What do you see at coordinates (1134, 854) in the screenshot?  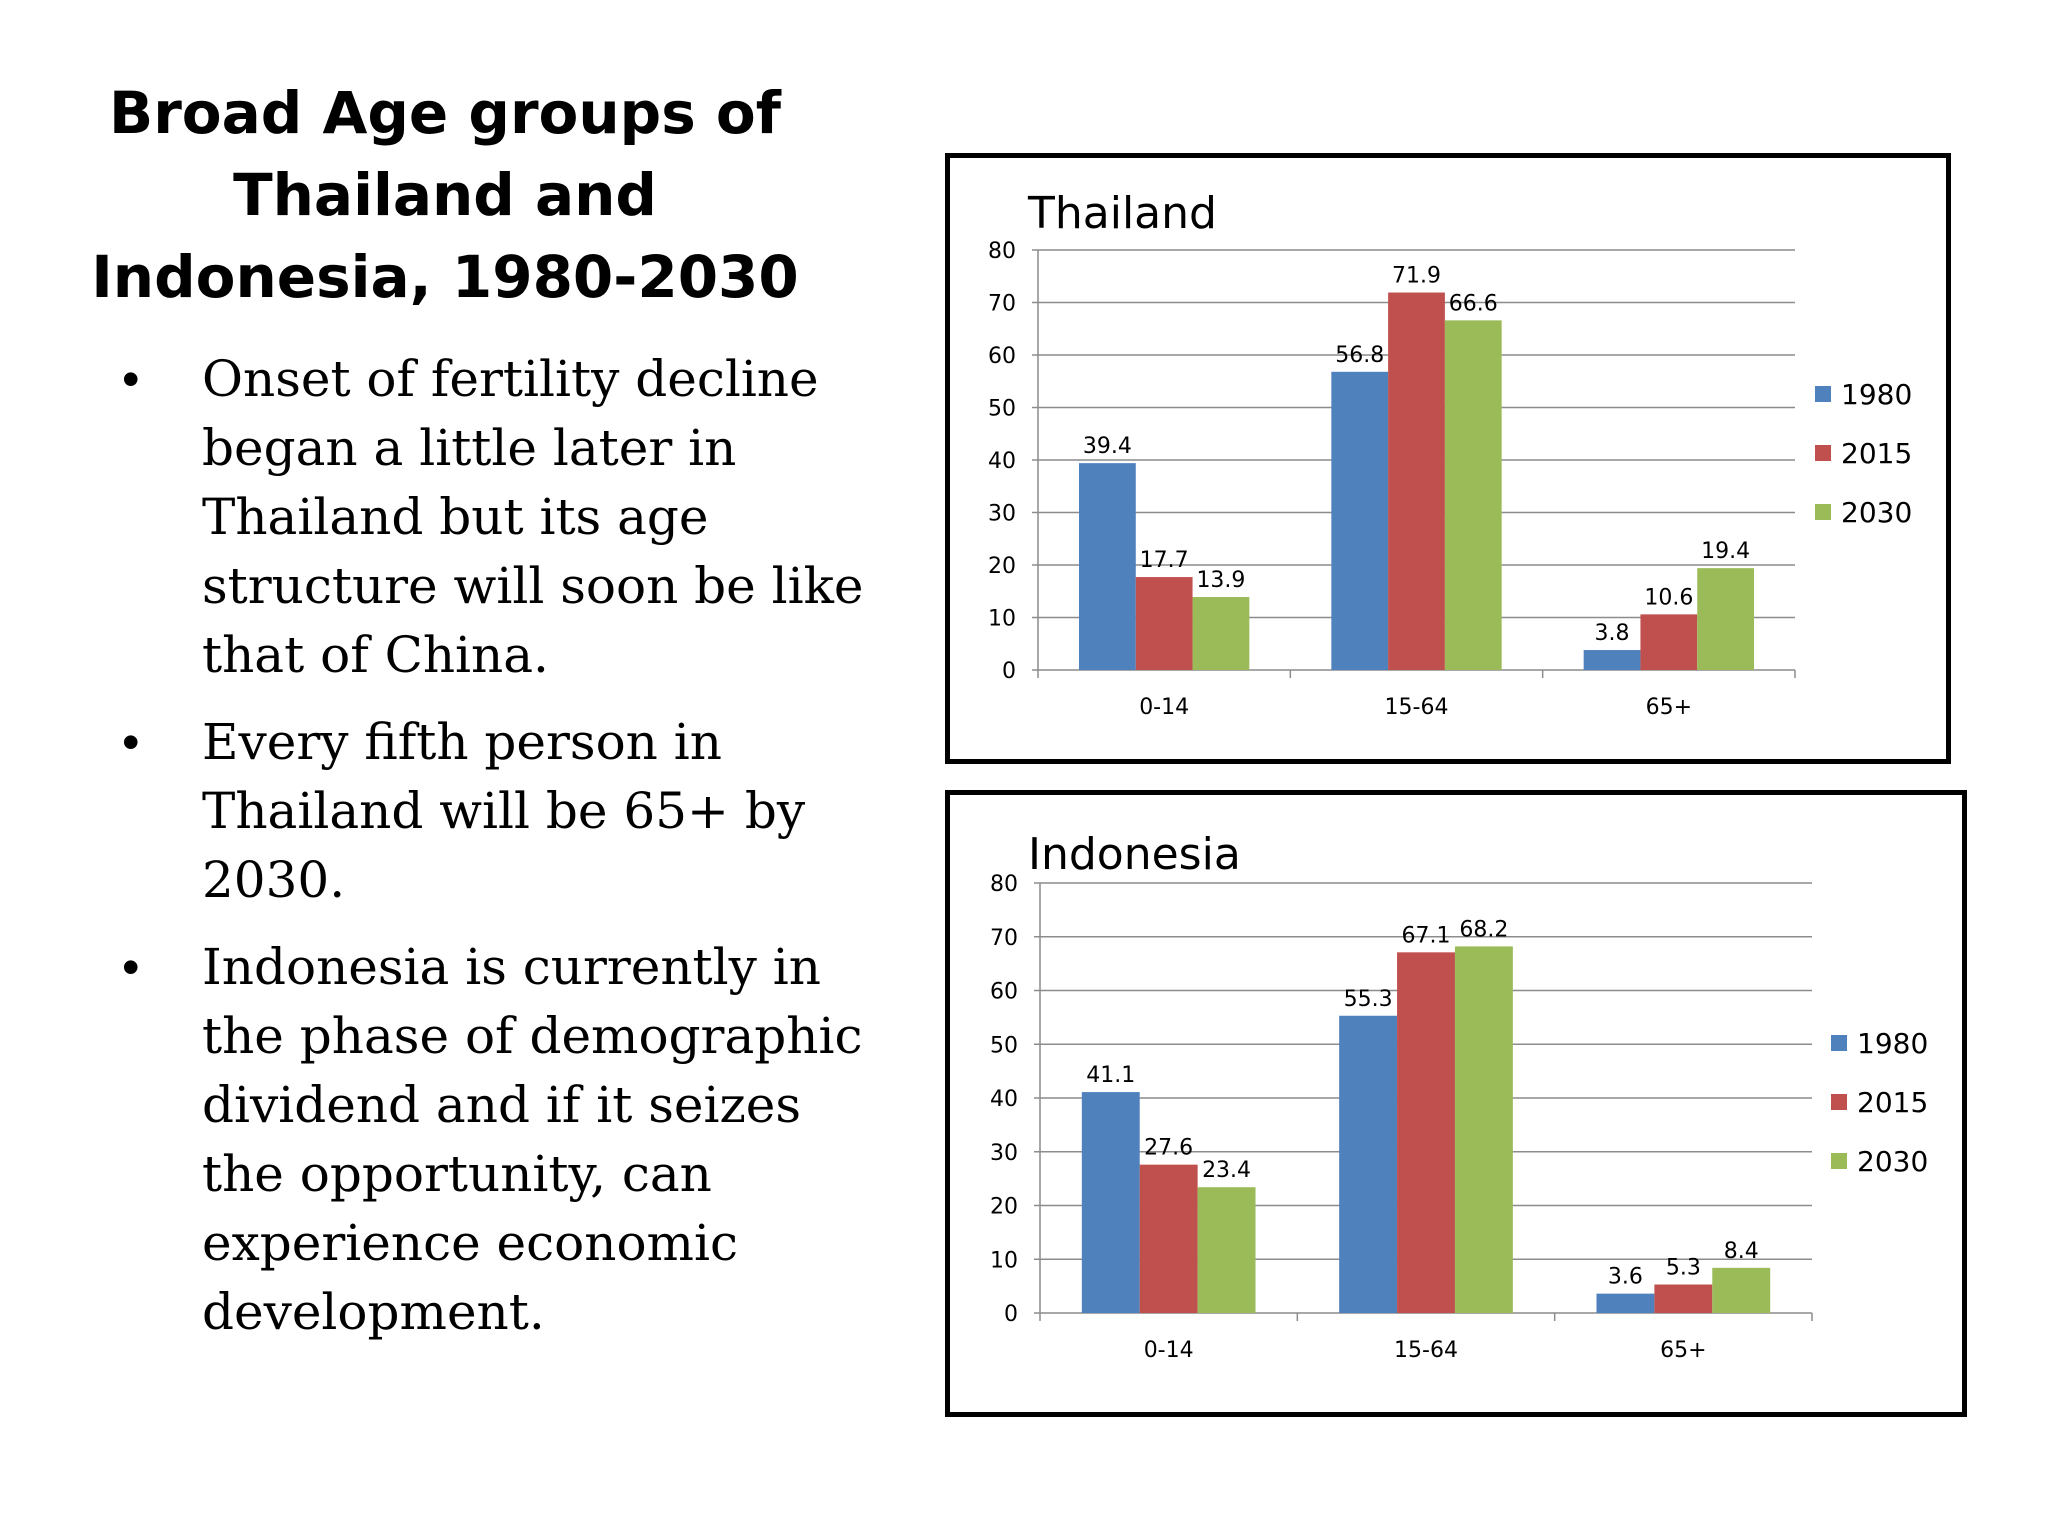 I see `indonesia-chart-title: Indonesia` at bounding box center [1134, 854].